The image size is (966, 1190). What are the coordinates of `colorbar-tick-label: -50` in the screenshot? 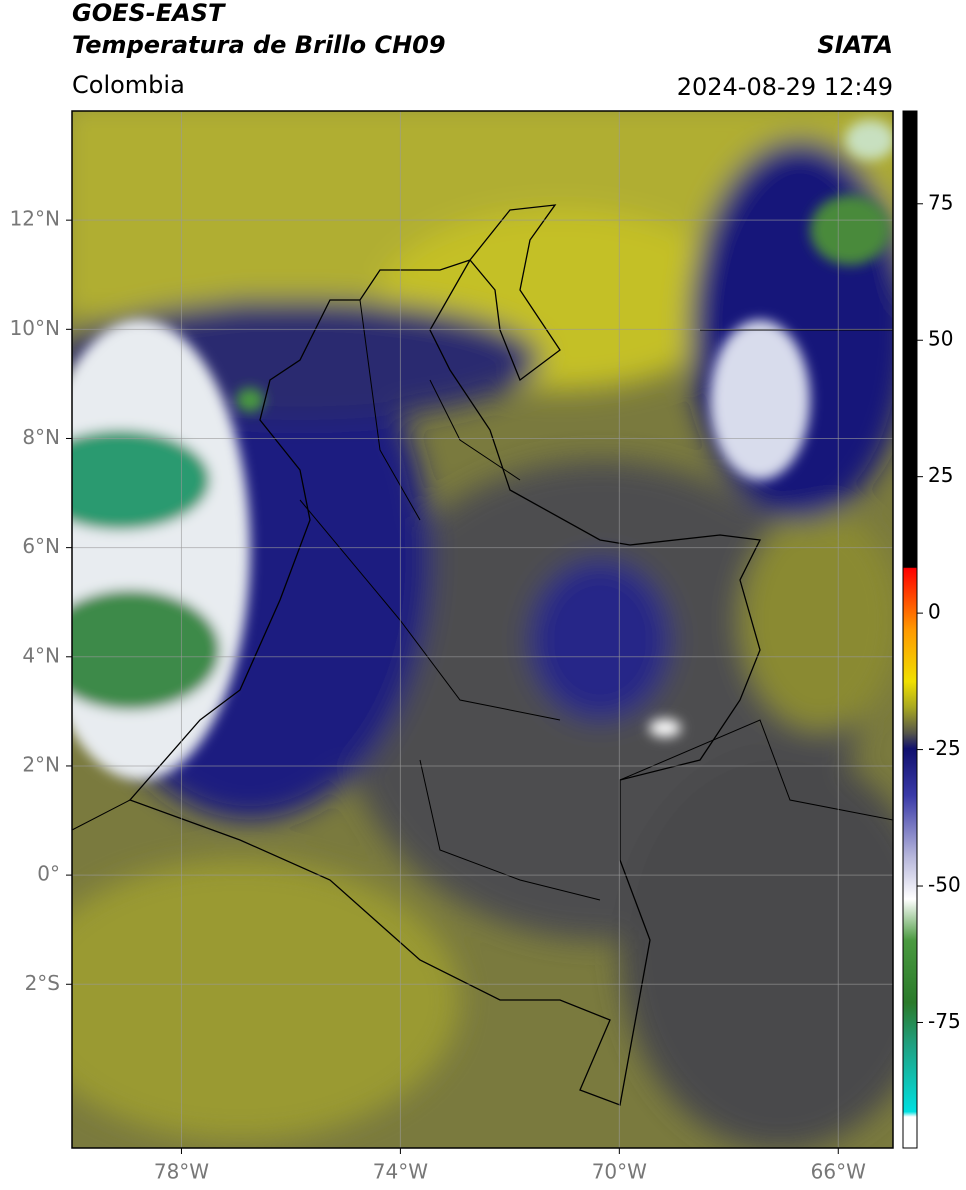 It's located at (944, 885).